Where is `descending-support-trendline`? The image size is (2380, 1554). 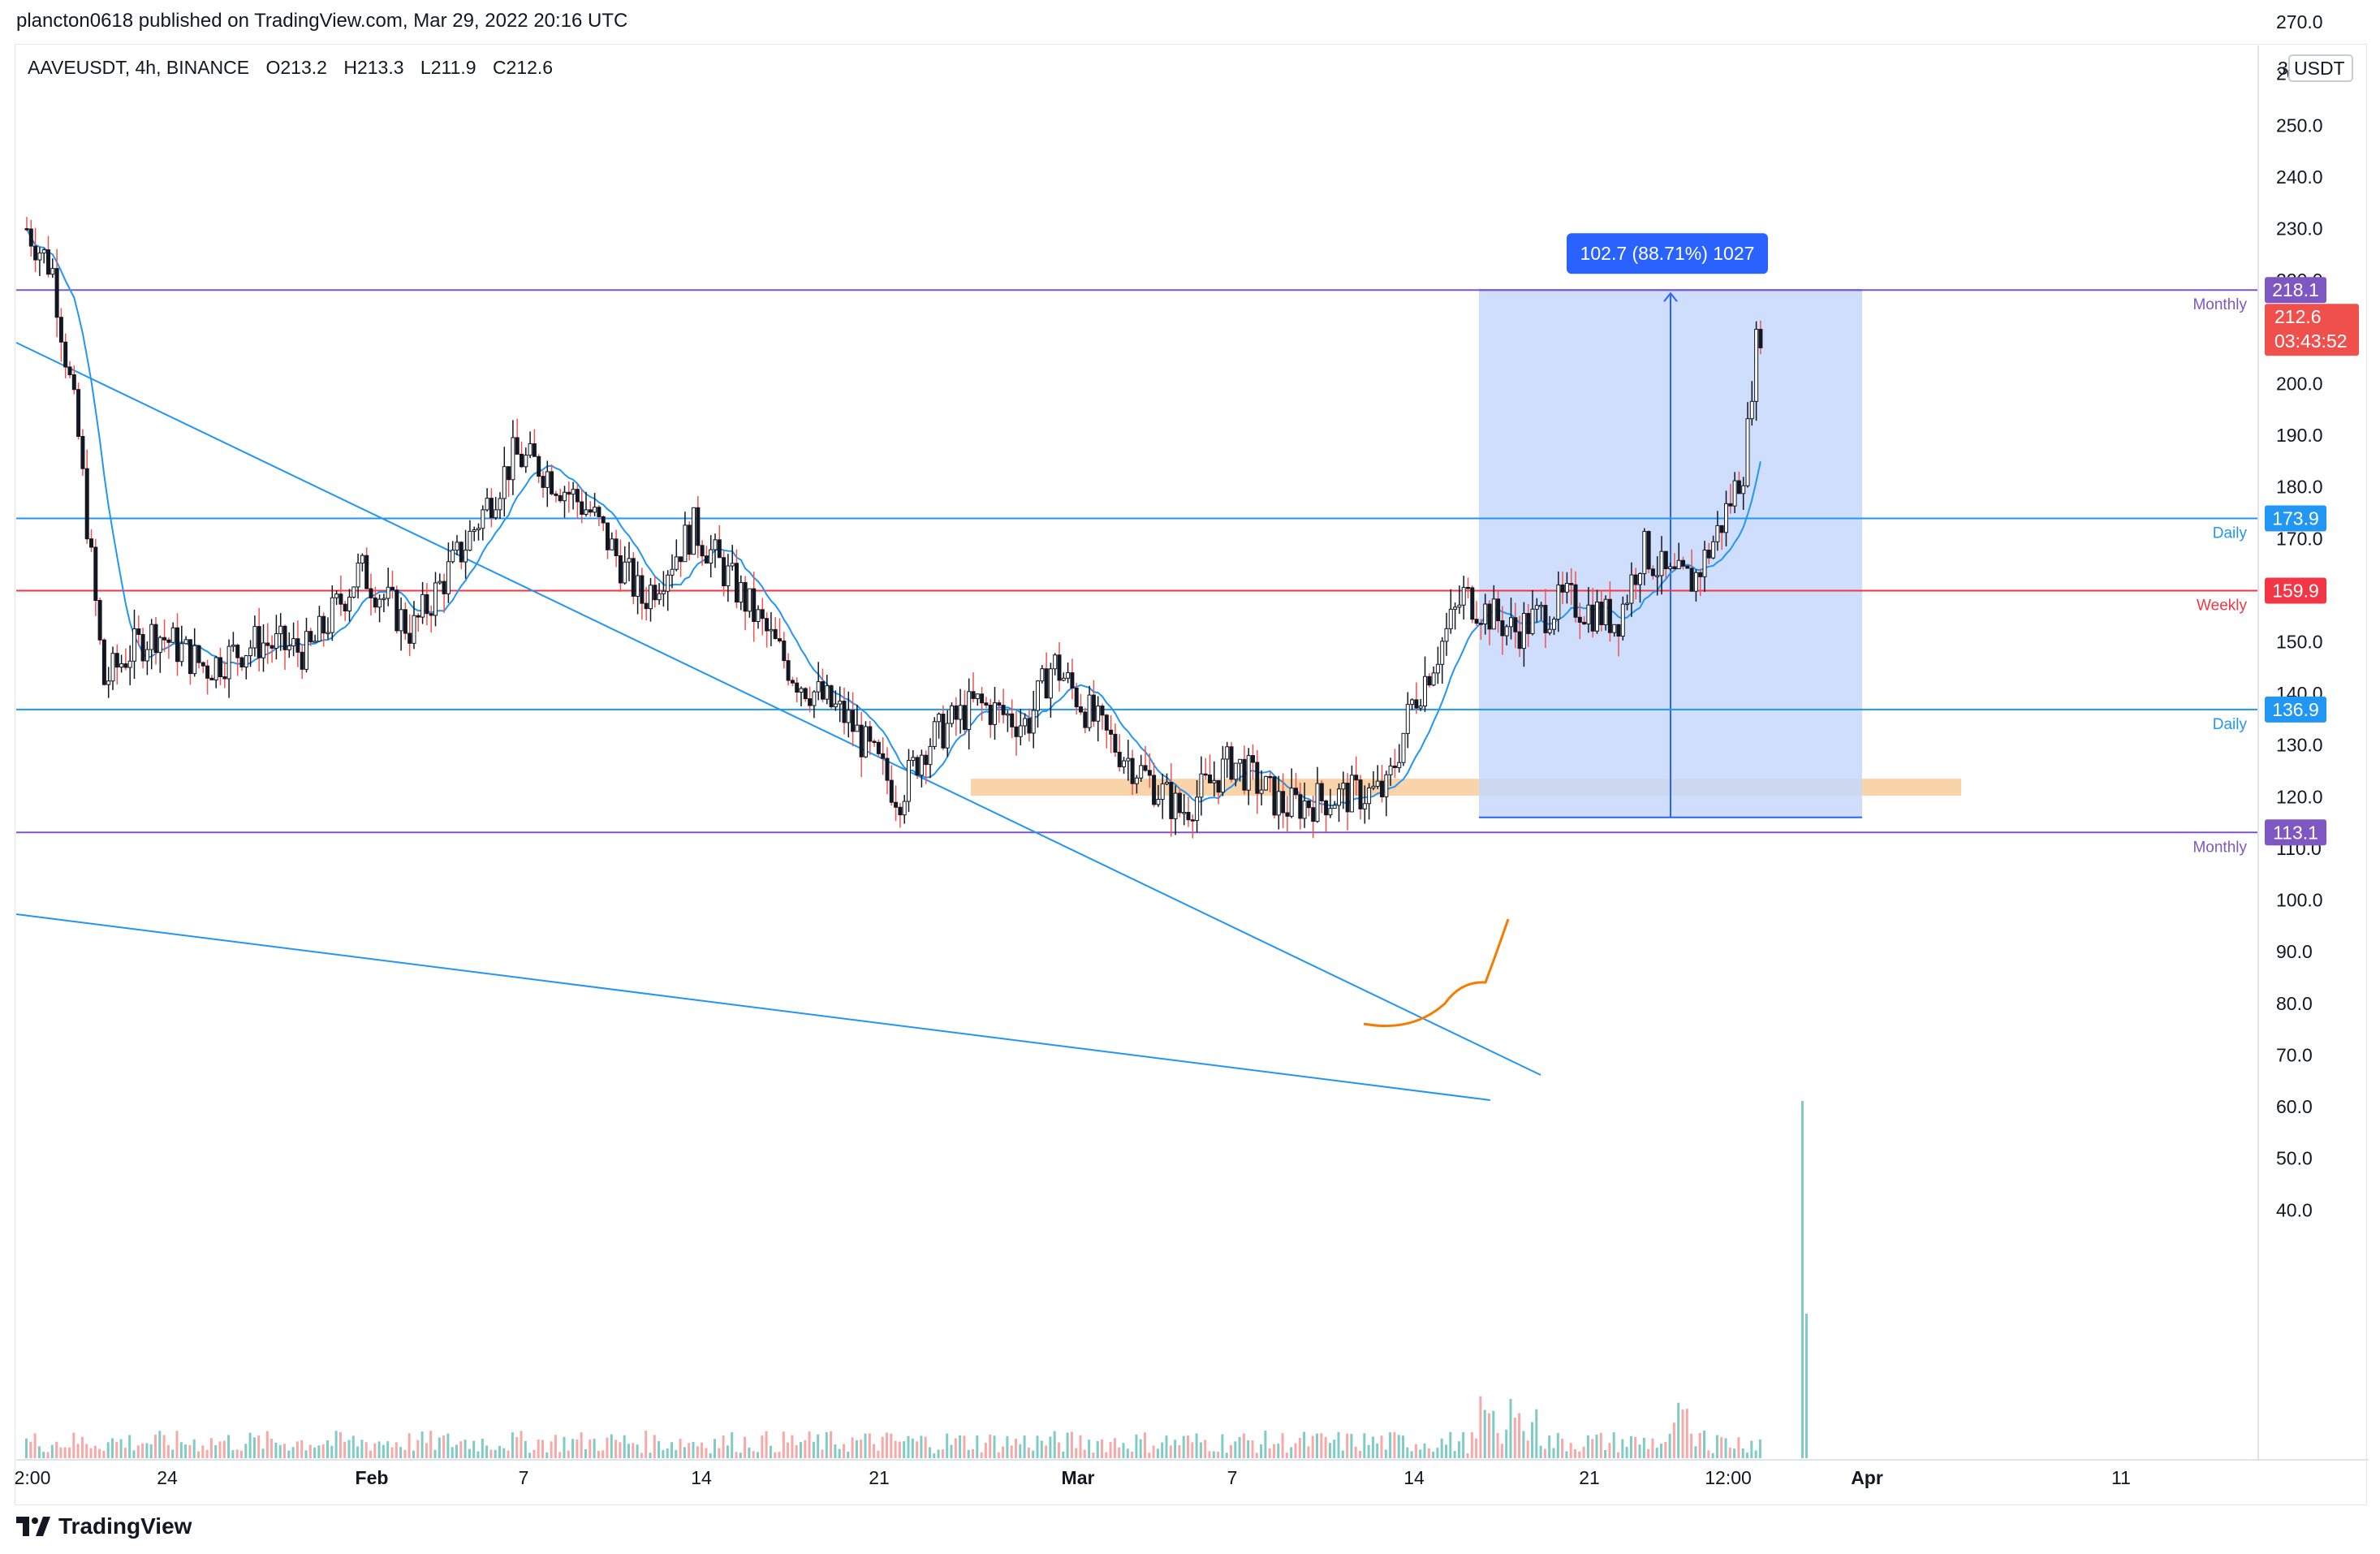 descending-support-trendline is located at coordinates (753, 1007).